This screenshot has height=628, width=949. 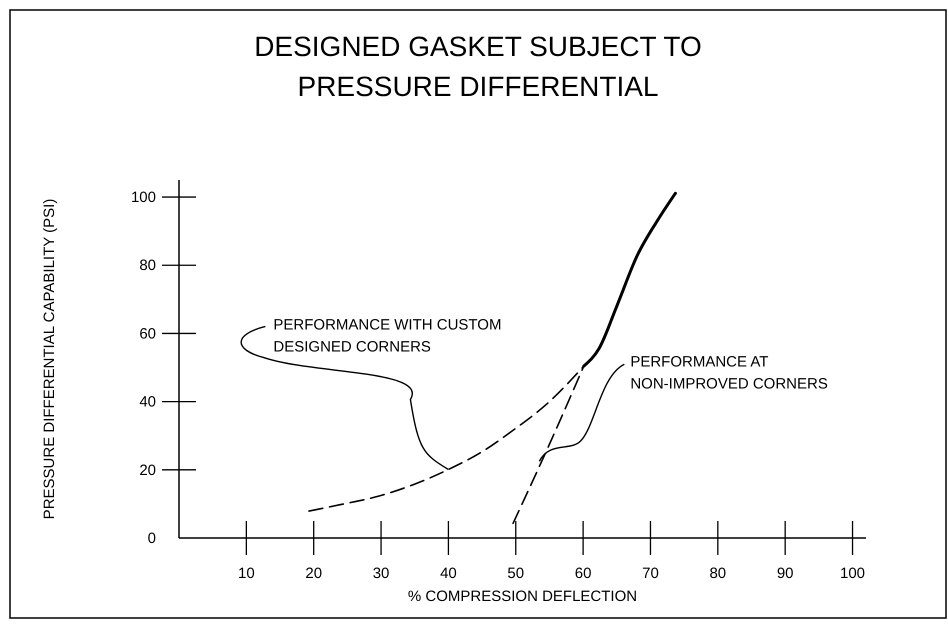 I want to click on y-tick-label: 40, so click(x=147, y=402).